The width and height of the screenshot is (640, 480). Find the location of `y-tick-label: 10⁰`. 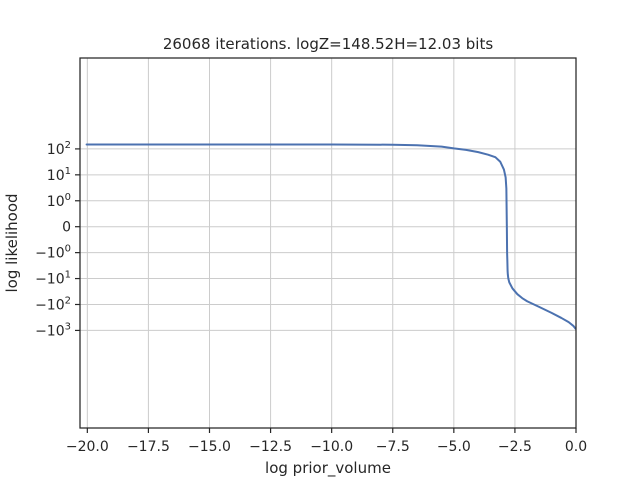

y-tick-label: 10⁰ is located at coordinates (59, 201).